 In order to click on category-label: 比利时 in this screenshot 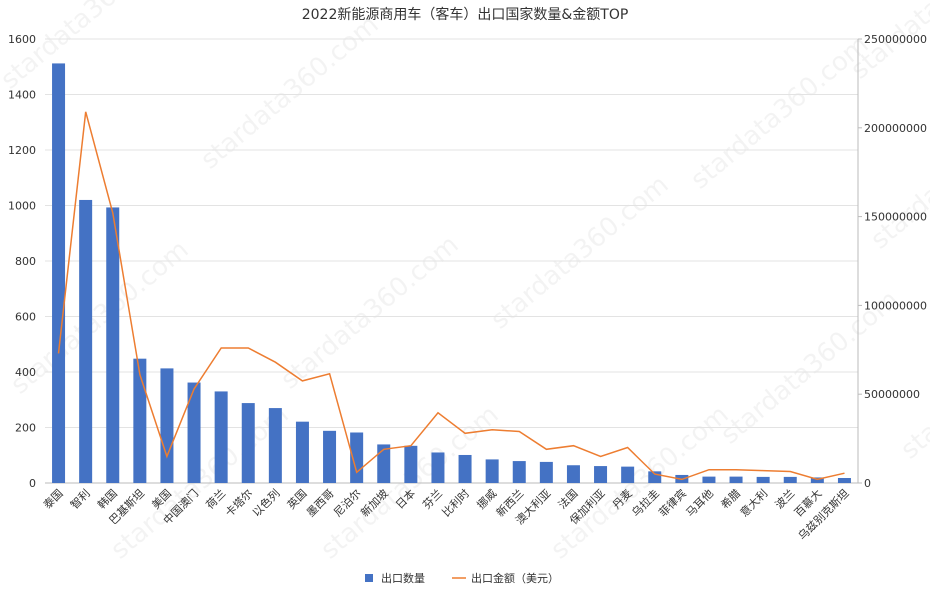, I will do `click(456, 503)`.